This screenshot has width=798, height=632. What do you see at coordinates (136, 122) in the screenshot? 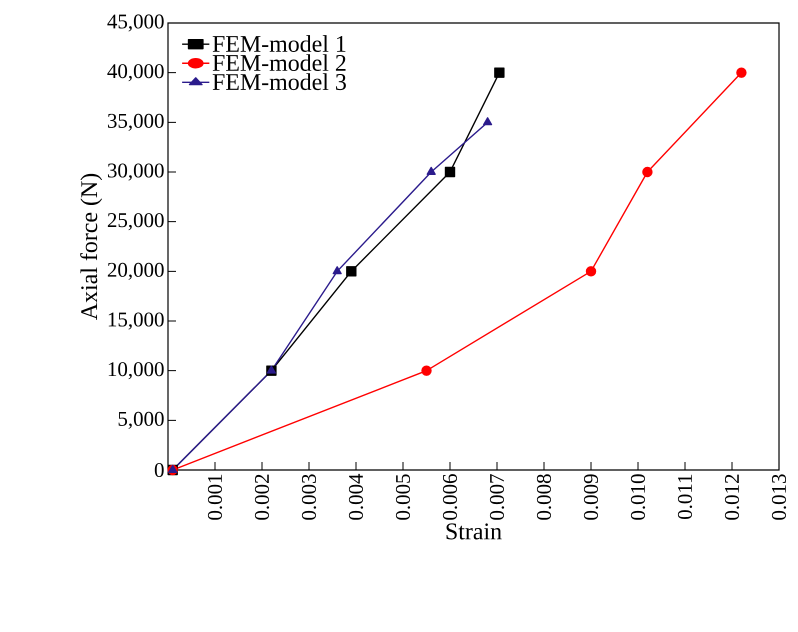
I see `y-tick-label: 35,000` at bounding box center [136, 122].